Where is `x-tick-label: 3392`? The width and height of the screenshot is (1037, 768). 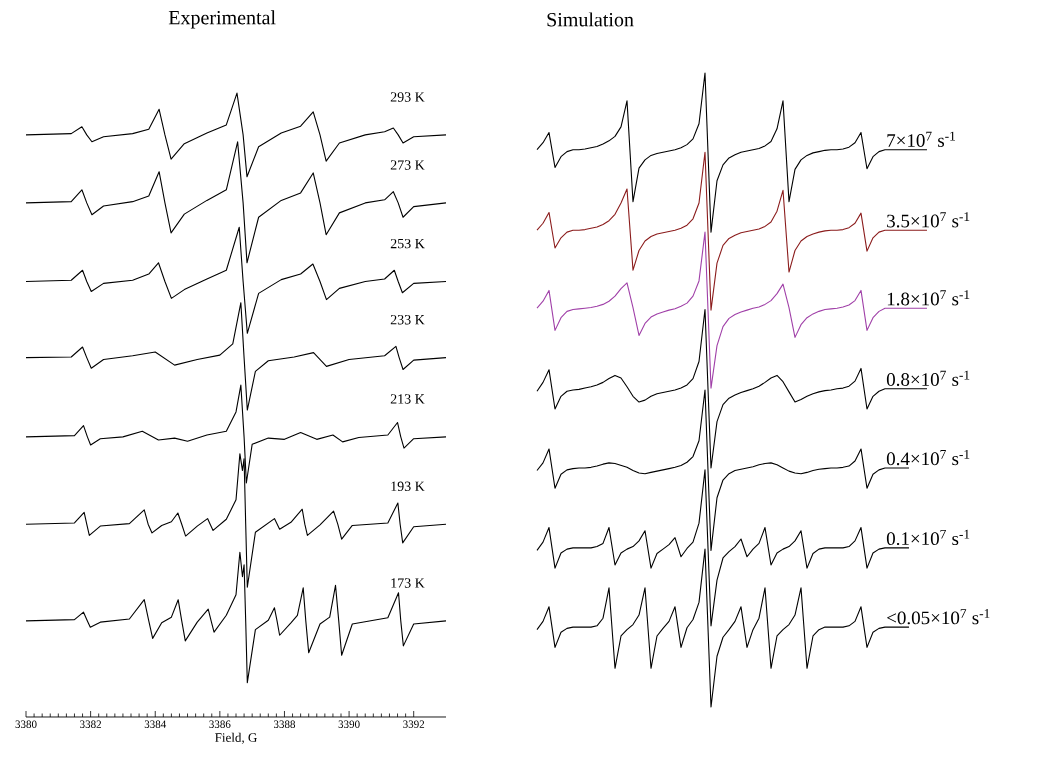
x-tick-label: 3392 is located at coordinates (414, 724).